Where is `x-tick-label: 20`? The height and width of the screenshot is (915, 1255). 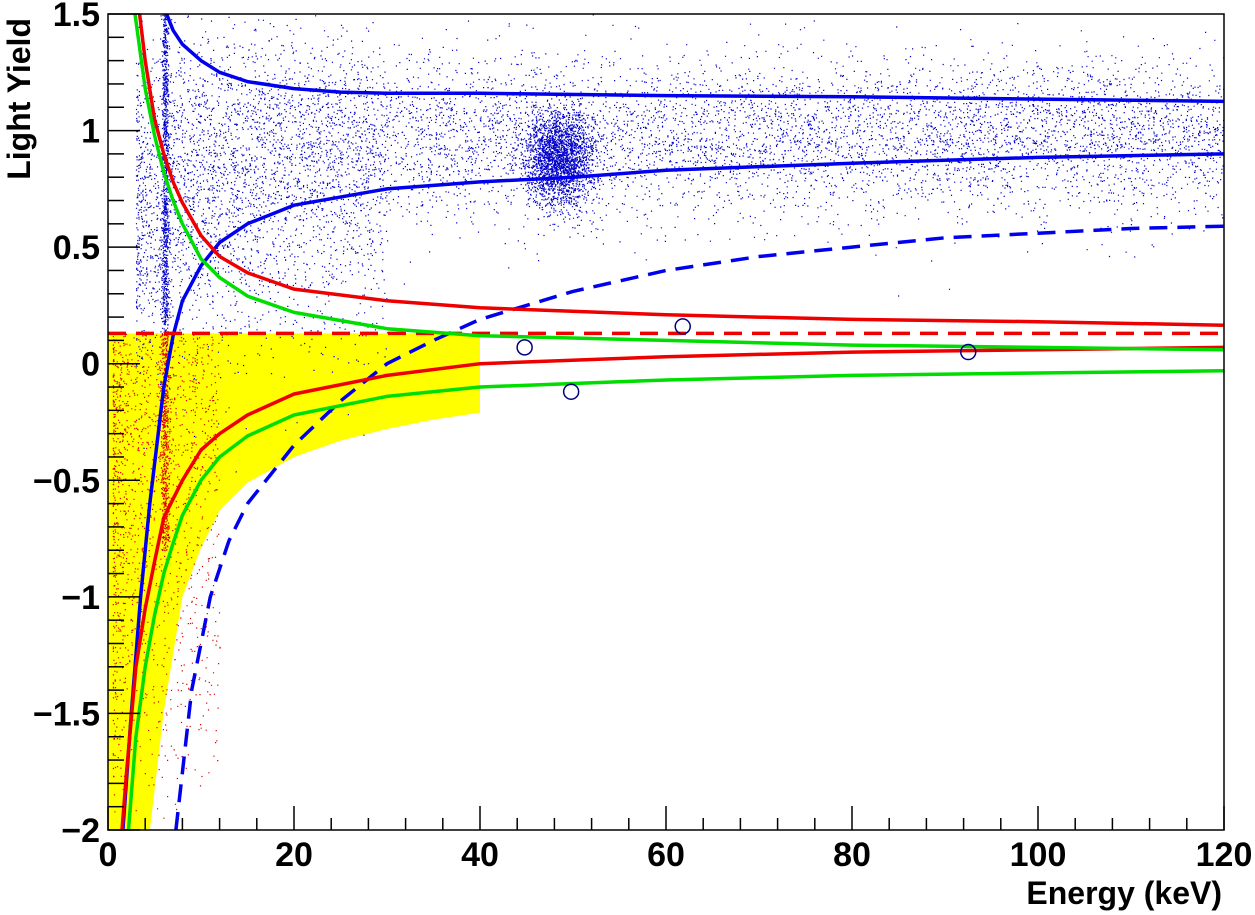 x-tick-label: 20 is located at coordinates (294, 855).